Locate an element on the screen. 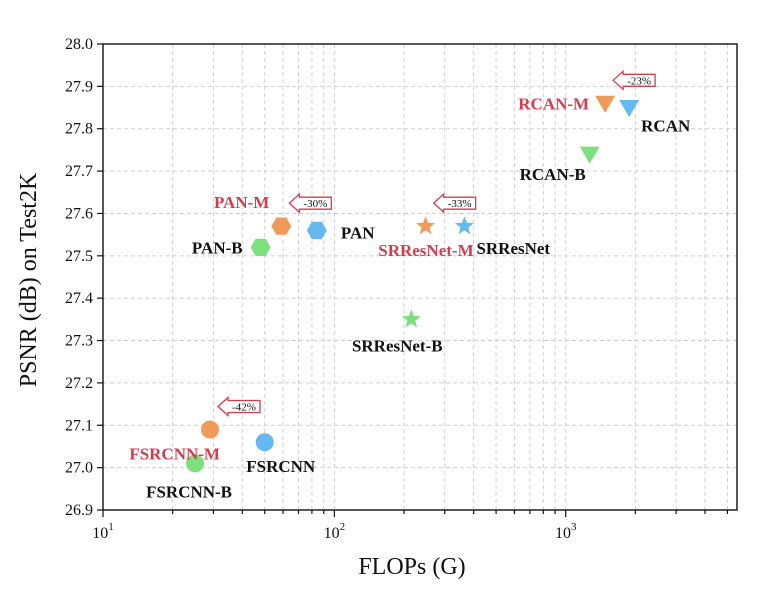  reduction-badge-rcan-m is located at coordinates (634, 80).